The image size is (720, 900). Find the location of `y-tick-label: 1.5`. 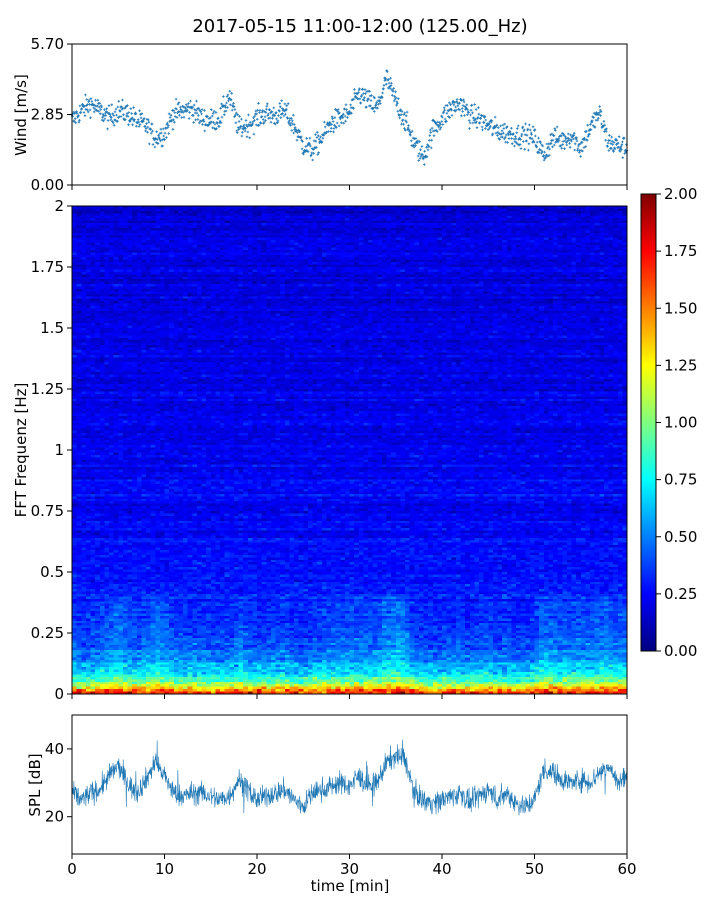

y-tick-label: 1.5 is located at coordinates (52, 328).